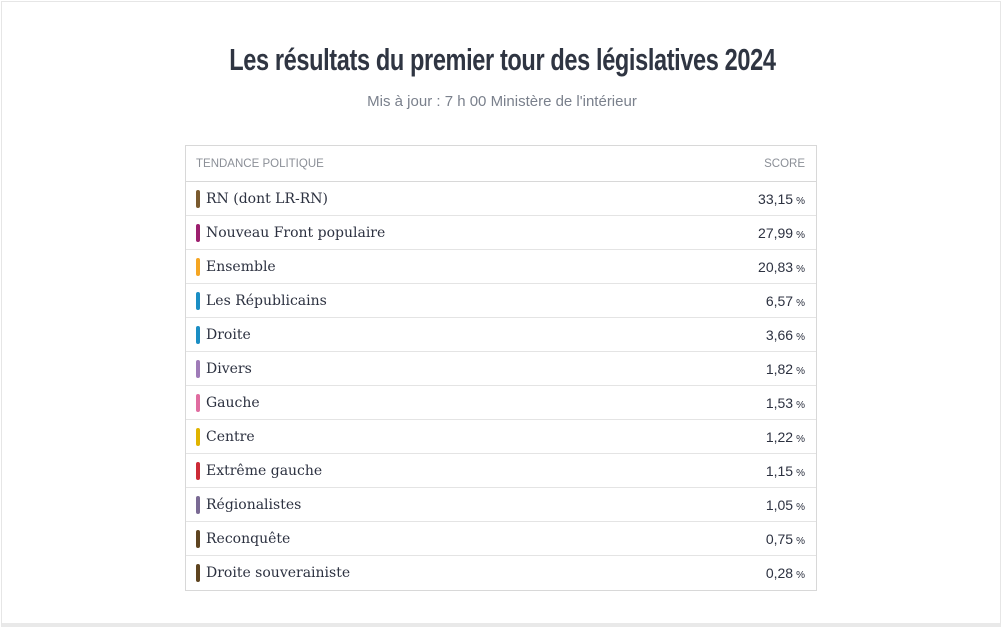 The image size is (1004, 633). I want to click on party-name: RN (dont LR-RN), so click(267, 198).